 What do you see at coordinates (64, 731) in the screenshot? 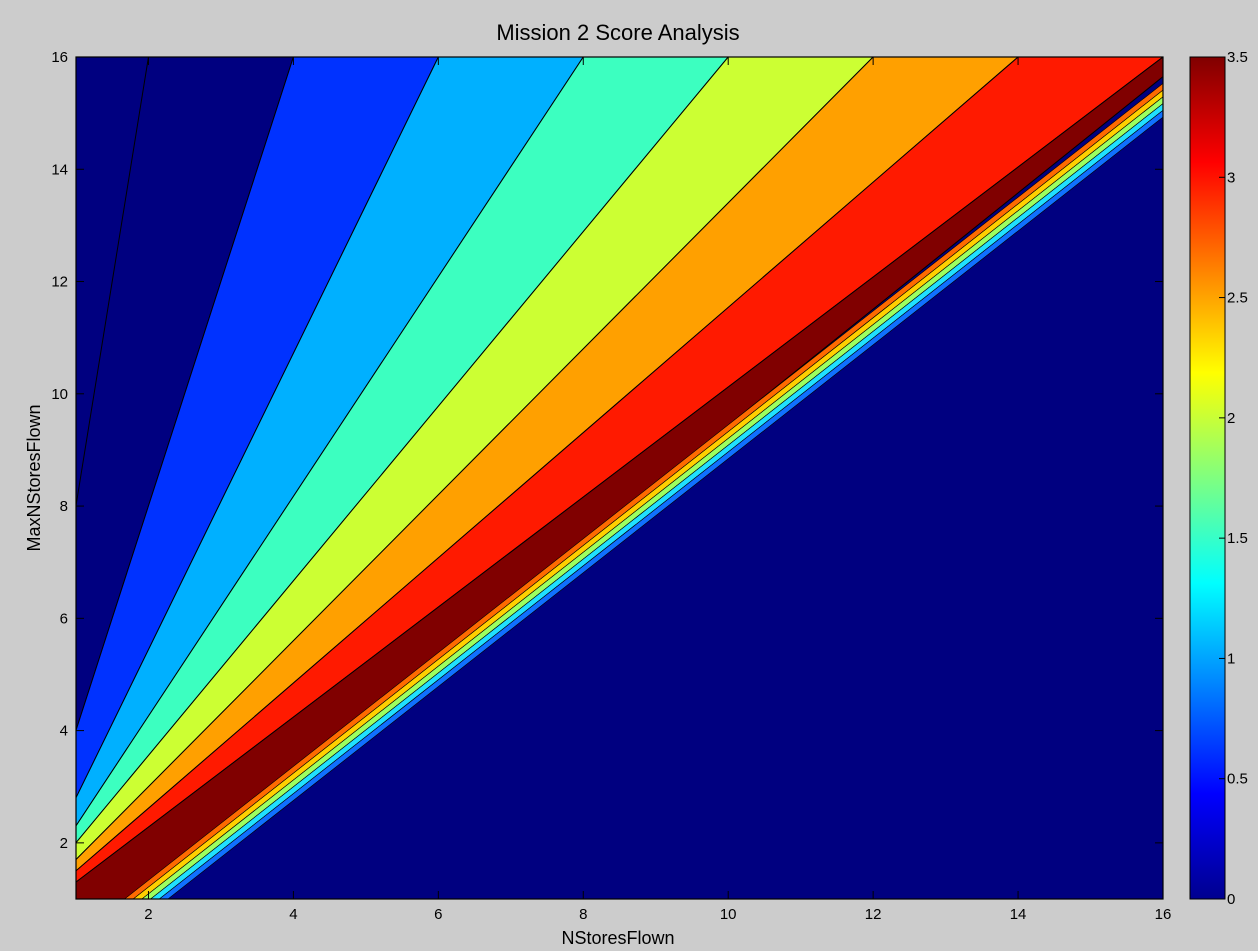
I see `y-tick-label: 4` at bounding box center [64, 731].